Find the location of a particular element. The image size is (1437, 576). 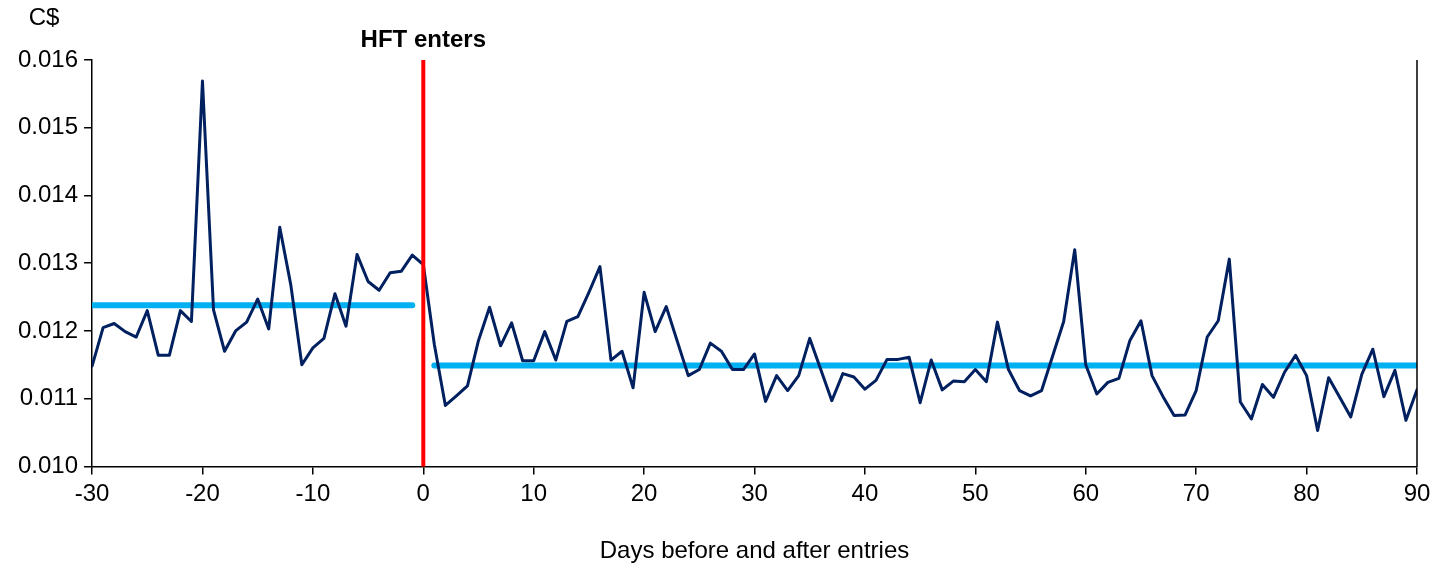

x-tick-label: -10 is located at coordinates (313, 493).